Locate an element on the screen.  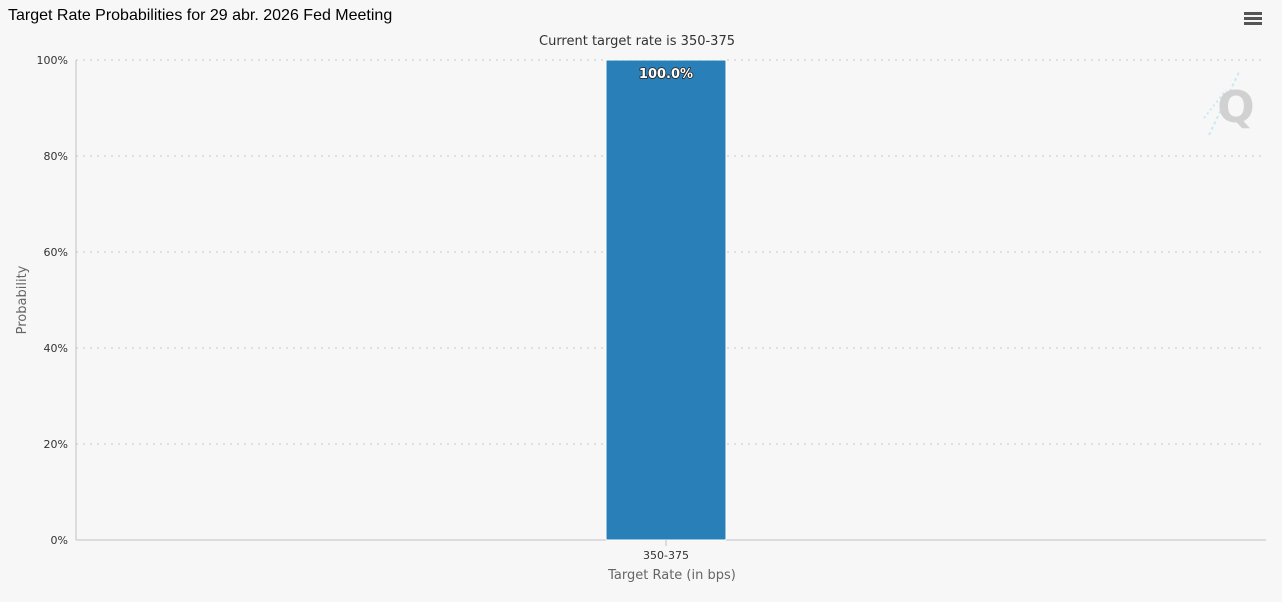
x-axis-title: Target Rate (in bps) is located at coordinates (671, 575).